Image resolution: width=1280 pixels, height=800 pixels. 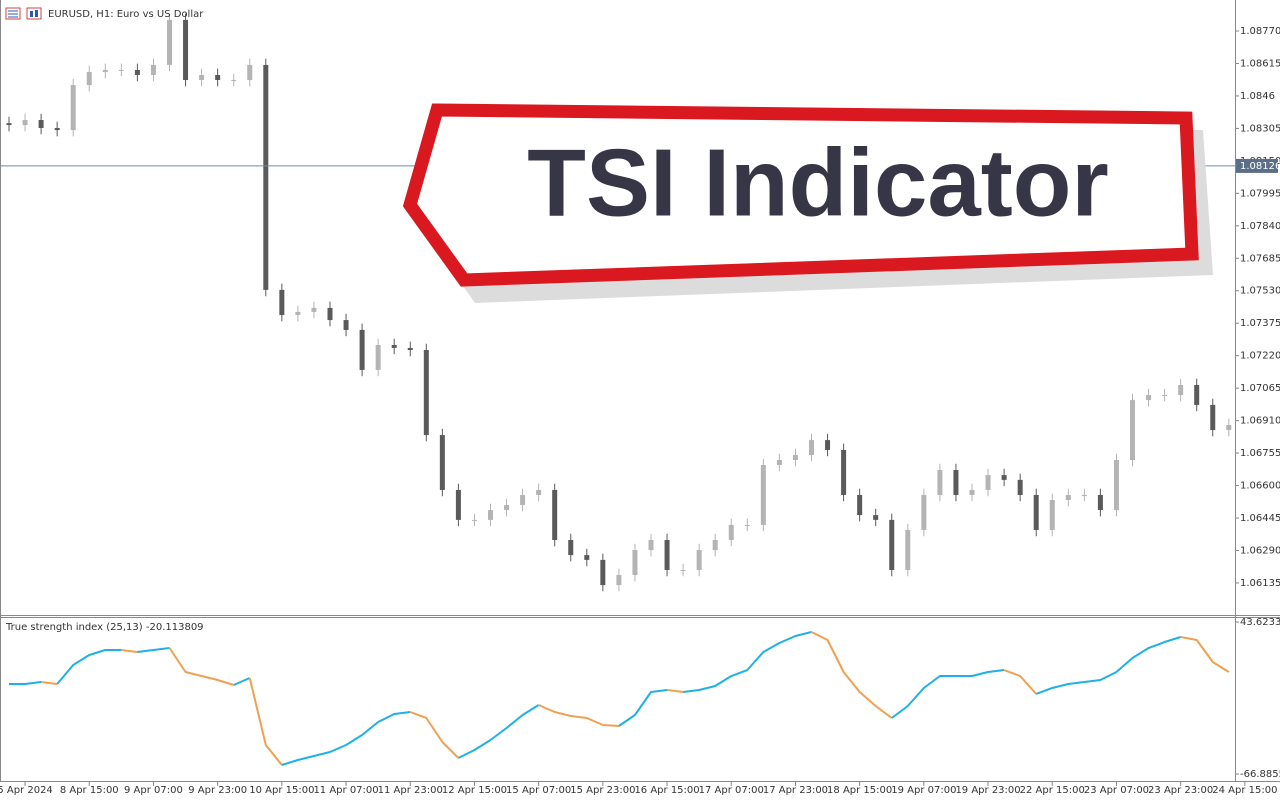 I want to click on x-tick-label: 16 Apr 15:00, so click(x=666, y=790).